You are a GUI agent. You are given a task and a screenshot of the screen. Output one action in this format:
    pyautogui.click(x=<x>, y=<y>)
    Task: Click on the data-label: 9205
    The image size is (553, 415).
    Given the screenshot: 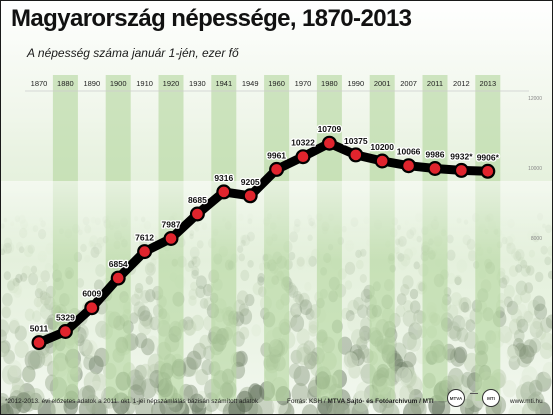 What is the action you would take?
    pyautogui.click(x=250, y=182)
    